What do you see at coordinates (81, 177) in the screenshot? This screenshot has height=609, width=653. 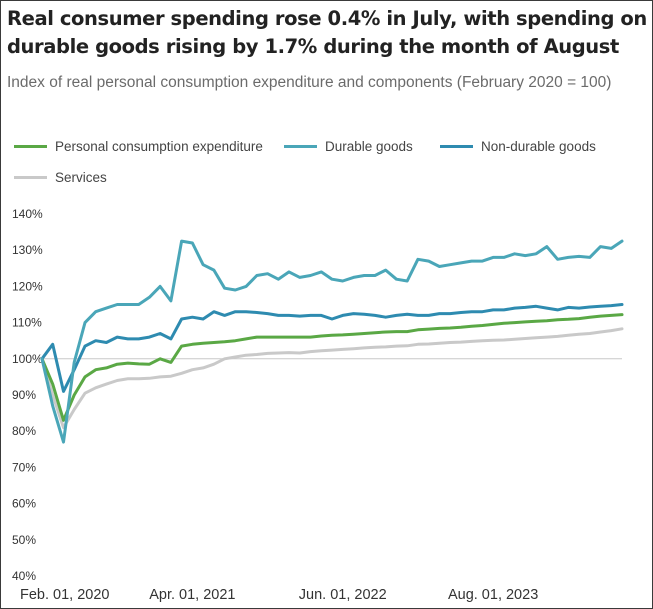 I see `legend-label-services: Services` at bounding box center [81, 177].